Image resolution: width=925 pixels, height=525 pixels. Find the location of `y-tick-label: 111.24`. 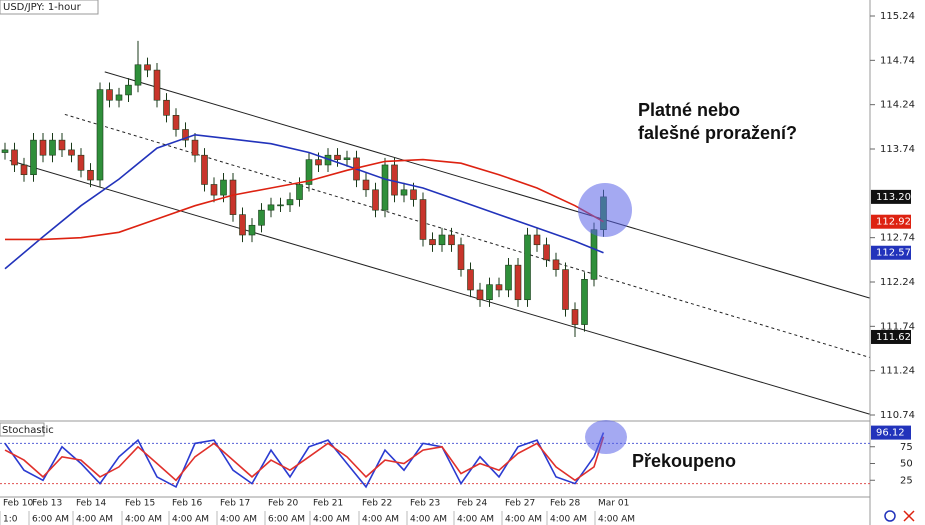

y-tick-label: 111.24 is located at coordinates (897, 371).